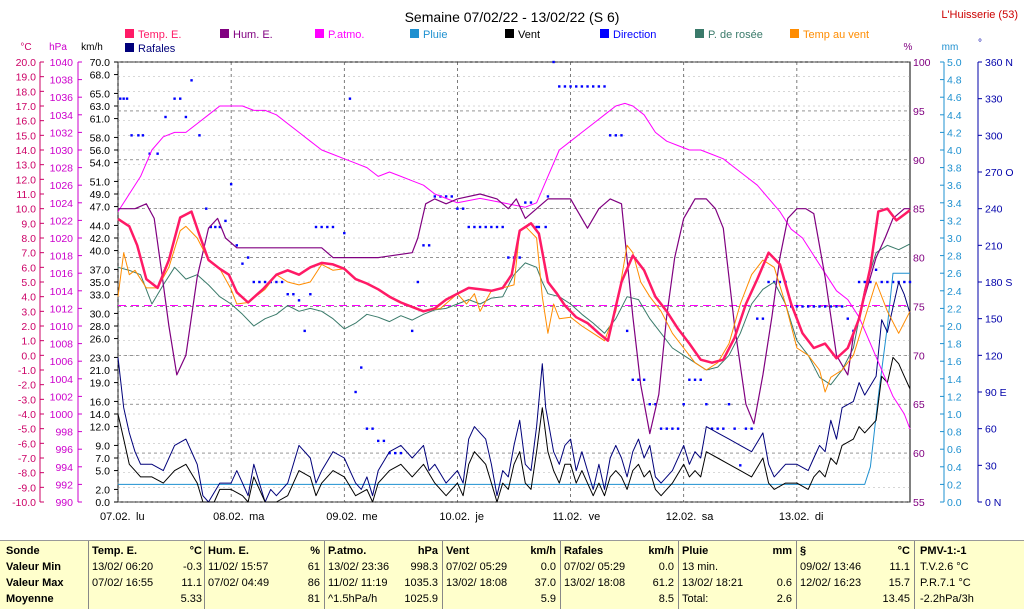  Describe the element at coordinates (666, 599) in the screenshot. I see `stat-mean: 8.5` at that location.